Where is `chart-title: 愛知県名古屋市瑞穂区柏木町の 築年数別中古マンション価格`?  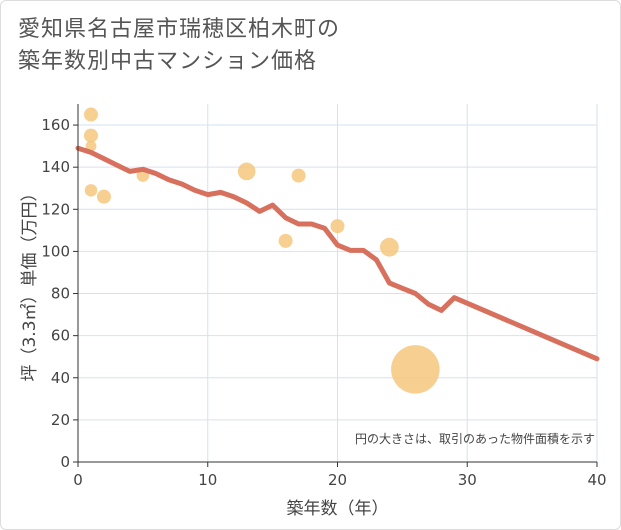 chart-title: 愛知県名古屋市瑞穂区柏木町の 築年数別中古マンション価格 is located at coordinates (179, 46).